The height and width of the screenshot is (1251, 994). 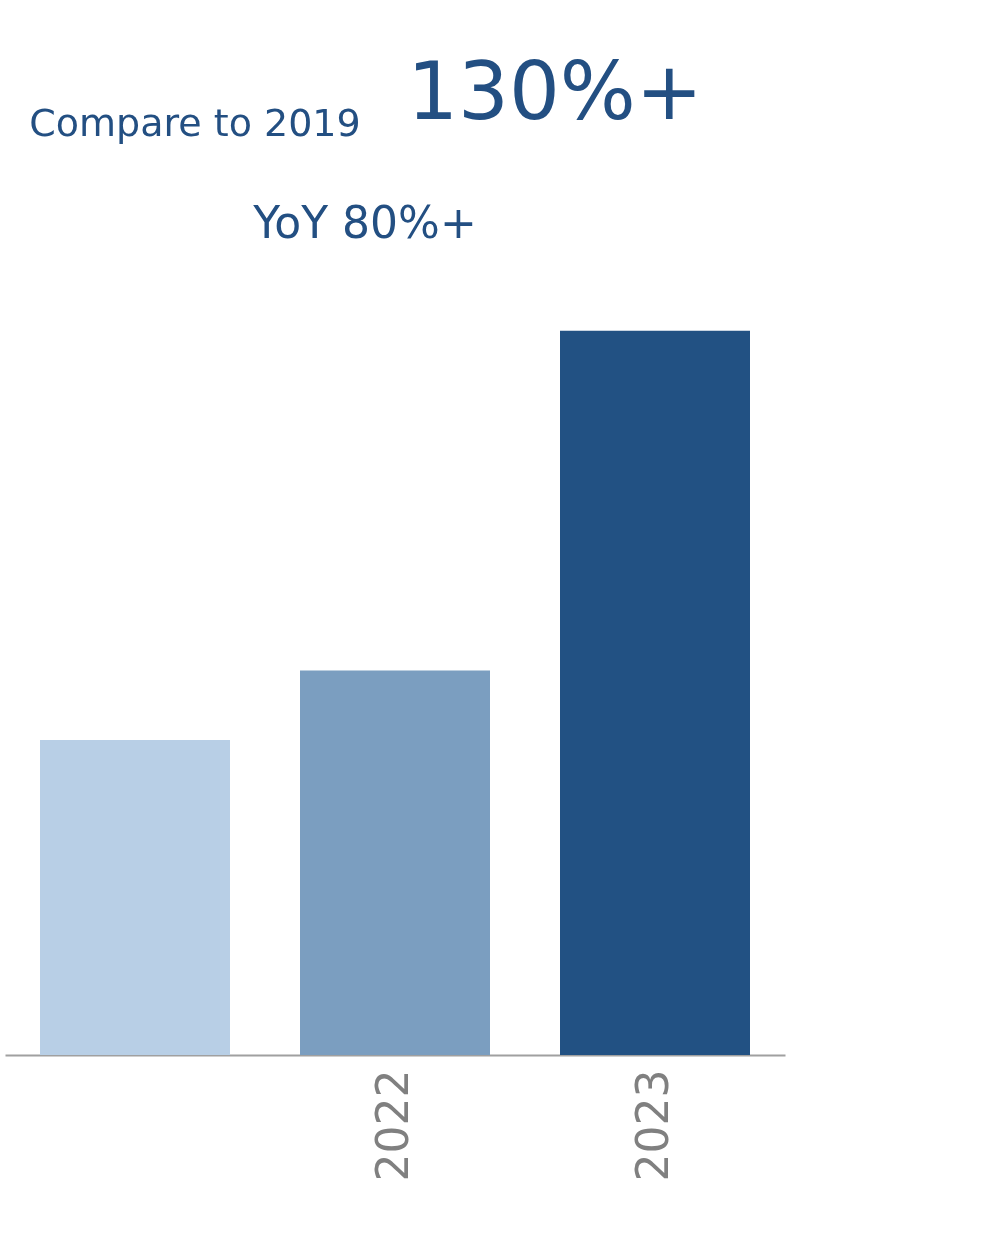 What do you see at coordinates (364, 222) in the screenshot?
I see `text: YoY 80%+` at bounding box center [364, 222].